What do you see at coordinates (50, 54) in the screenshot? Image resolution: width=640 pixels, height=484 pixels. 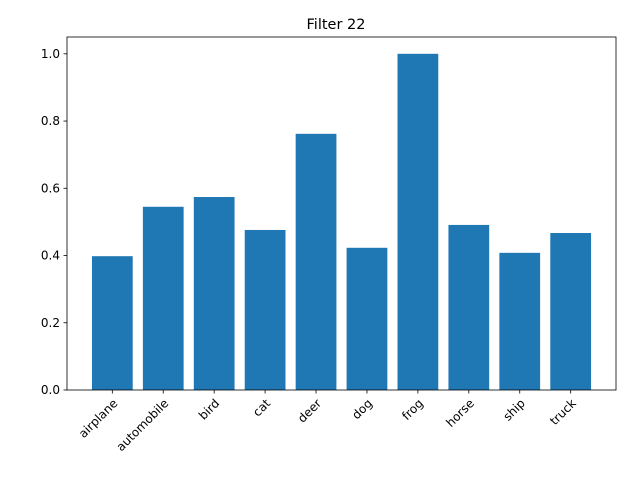 I see `y-tick-label: 1.0` at bounding box center [50, 54].